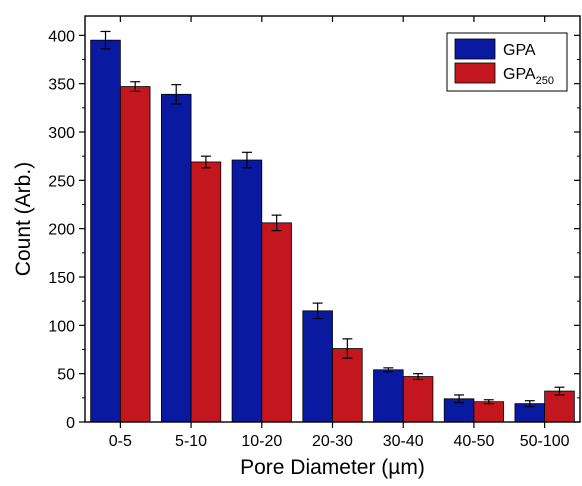  What do you see at coordinates (61, 326) in the screenshot?
I see `y-tick-label: 100` at bounding box center [61, 326].